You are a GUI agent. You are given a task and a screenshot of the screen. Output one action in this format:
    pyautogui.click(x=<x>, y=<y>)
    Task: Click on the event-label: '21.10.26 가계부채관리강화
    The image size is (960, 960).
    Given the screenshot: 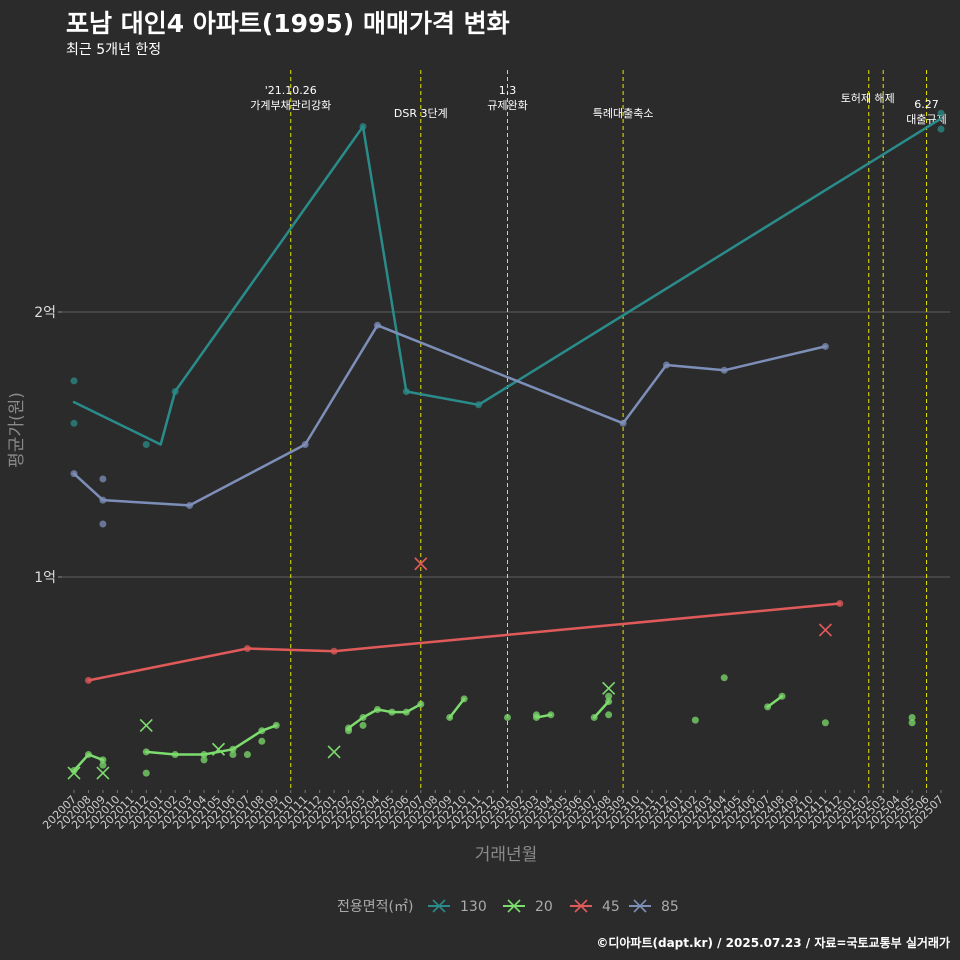 What is the action you would take?
    pyautogui.click(x=290, y=98)
    